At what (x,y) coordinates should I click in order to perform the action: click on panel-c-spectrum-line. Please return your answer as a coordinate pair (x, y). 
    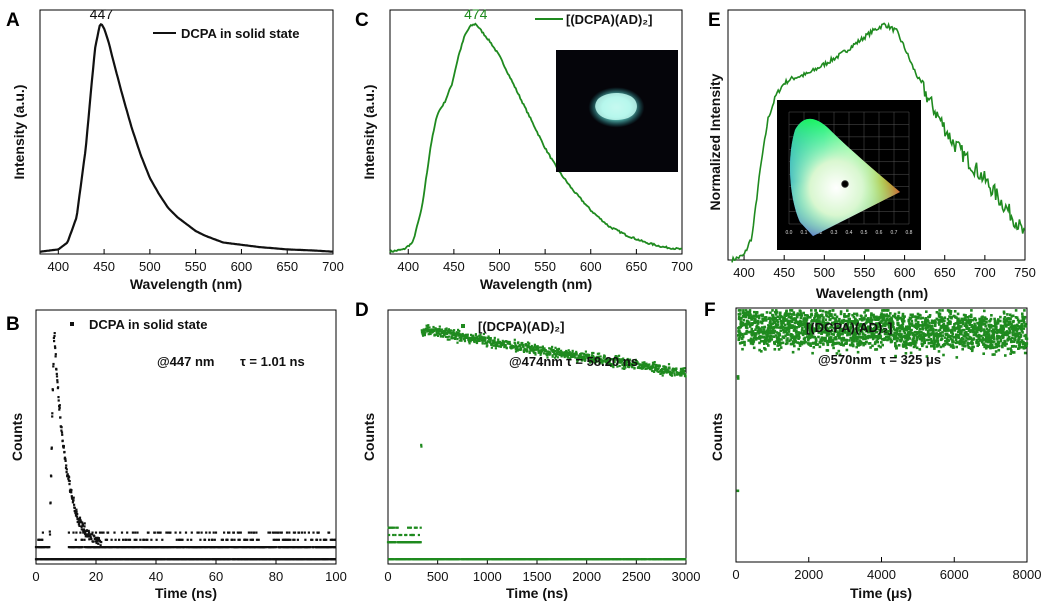
    Looking at the image, I should click on (536, 138).